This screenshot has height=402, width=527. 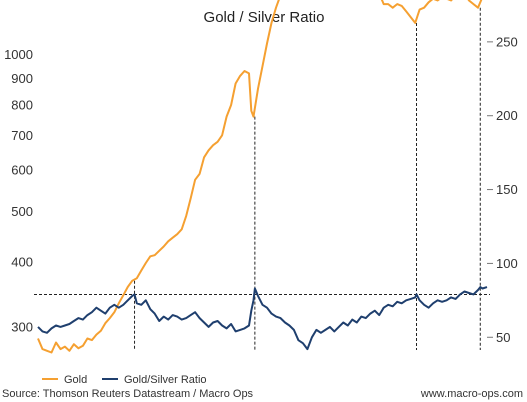 I want to click on left-tick-label: 600, so click(x=22, y=170).